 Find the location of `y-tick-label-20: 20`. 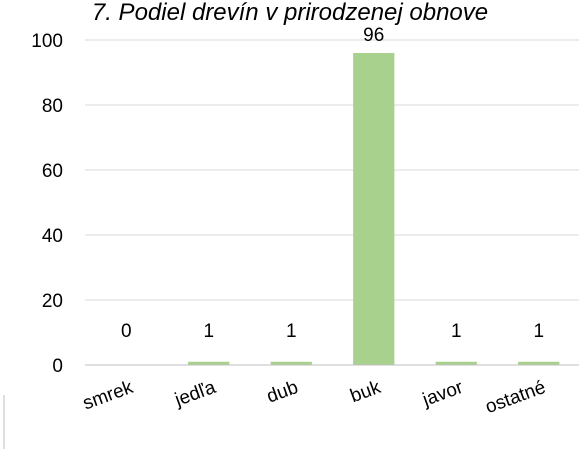

y-tick-label-20: 20 is located at coordinates (52, 301).